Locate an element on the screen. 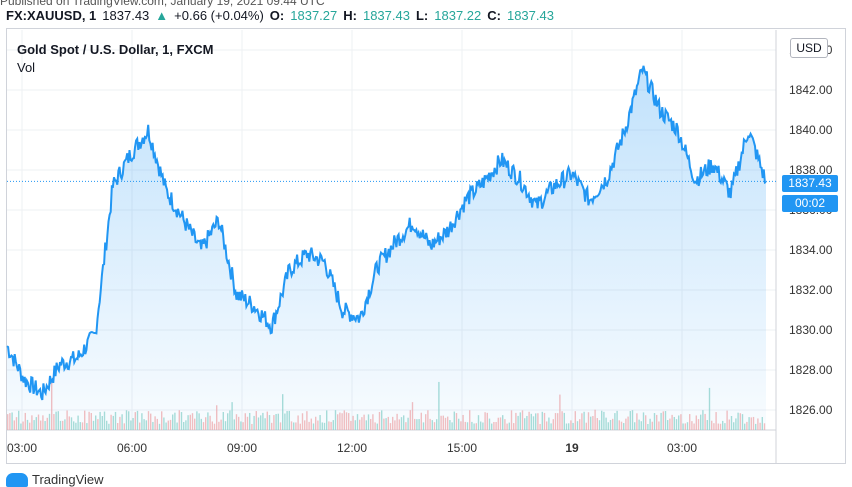 The height and width of the screenshot is (487, 852). last-price: 1837.43 is located at coordinates (126, 15).